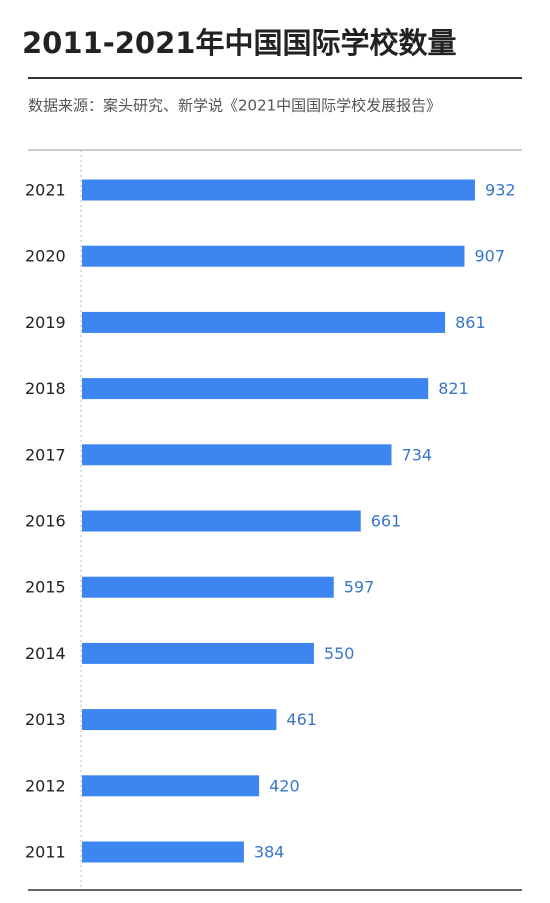 The height and width of the screenshot is (903, 550). Describe the element at coordinates (45, 587) in the screenshot. I see `y-tick-label: 2015` at that location.